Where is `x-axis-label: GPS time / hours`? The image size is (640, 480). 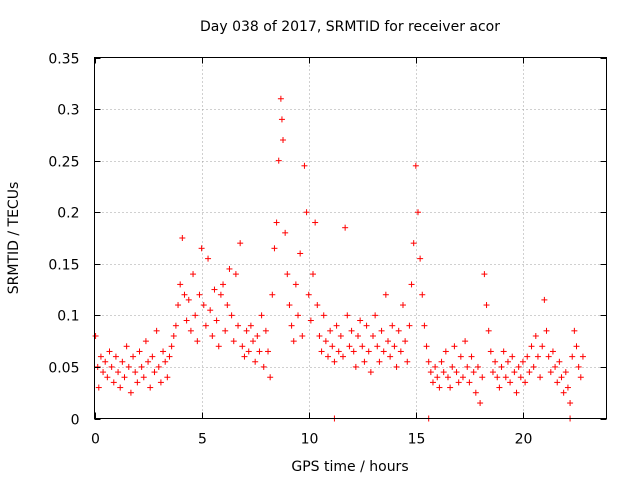 x-axis-label: GPS time / hours is located at coordinates (349, 467).